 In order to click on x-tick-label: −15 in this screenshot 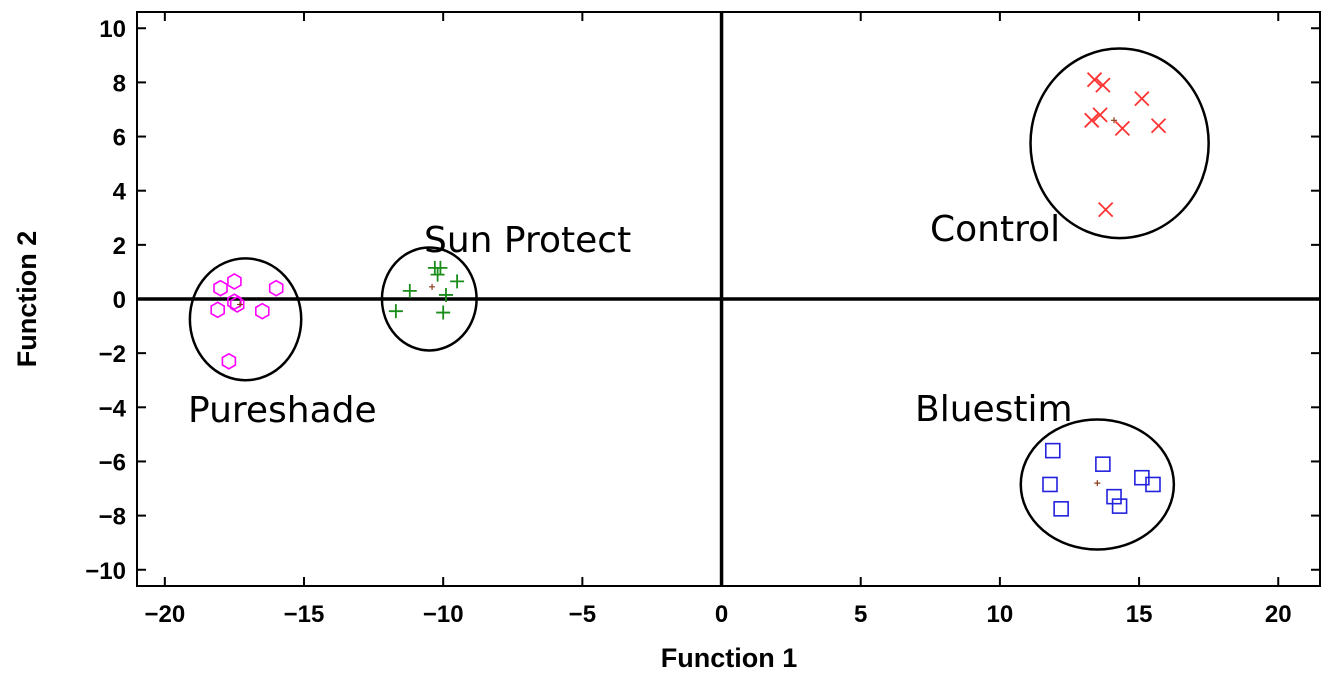, I will do `click(304, 614)`.